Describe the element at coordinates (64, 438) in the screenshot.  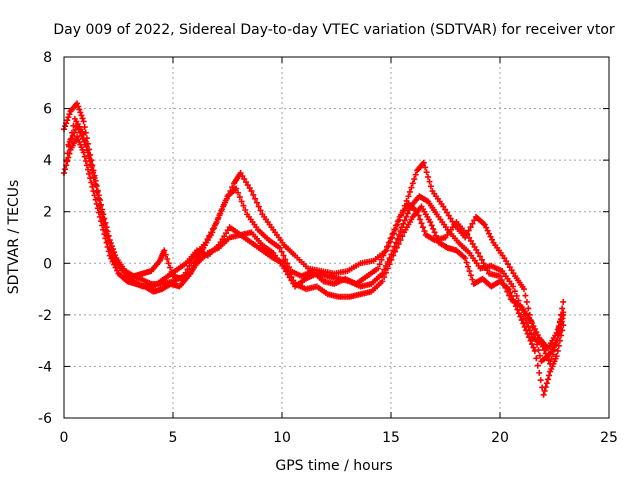
I see `x-tick-label: 0` at that location.